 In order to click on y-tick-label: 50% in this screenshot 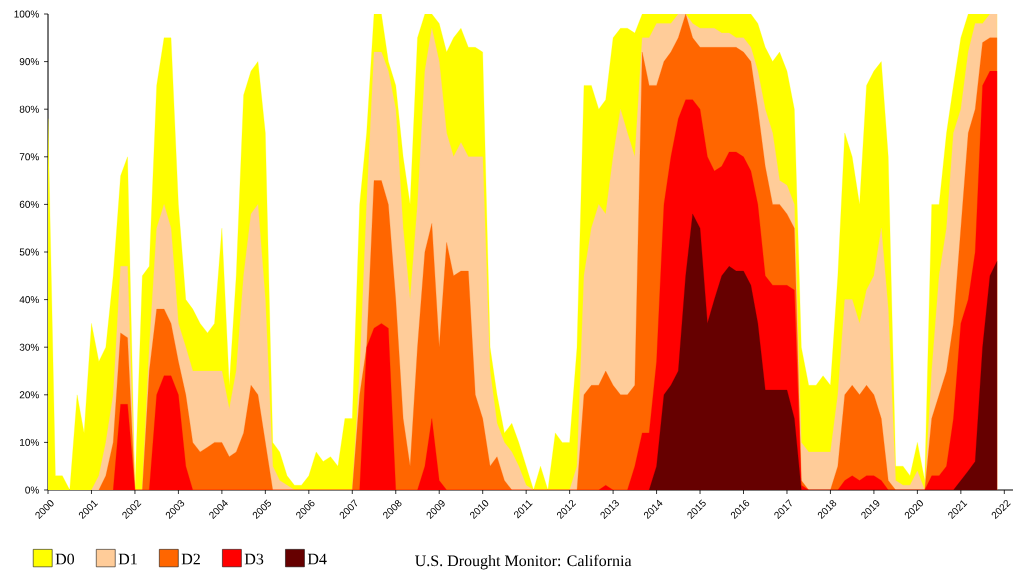, I will do `click(29, 252)`.